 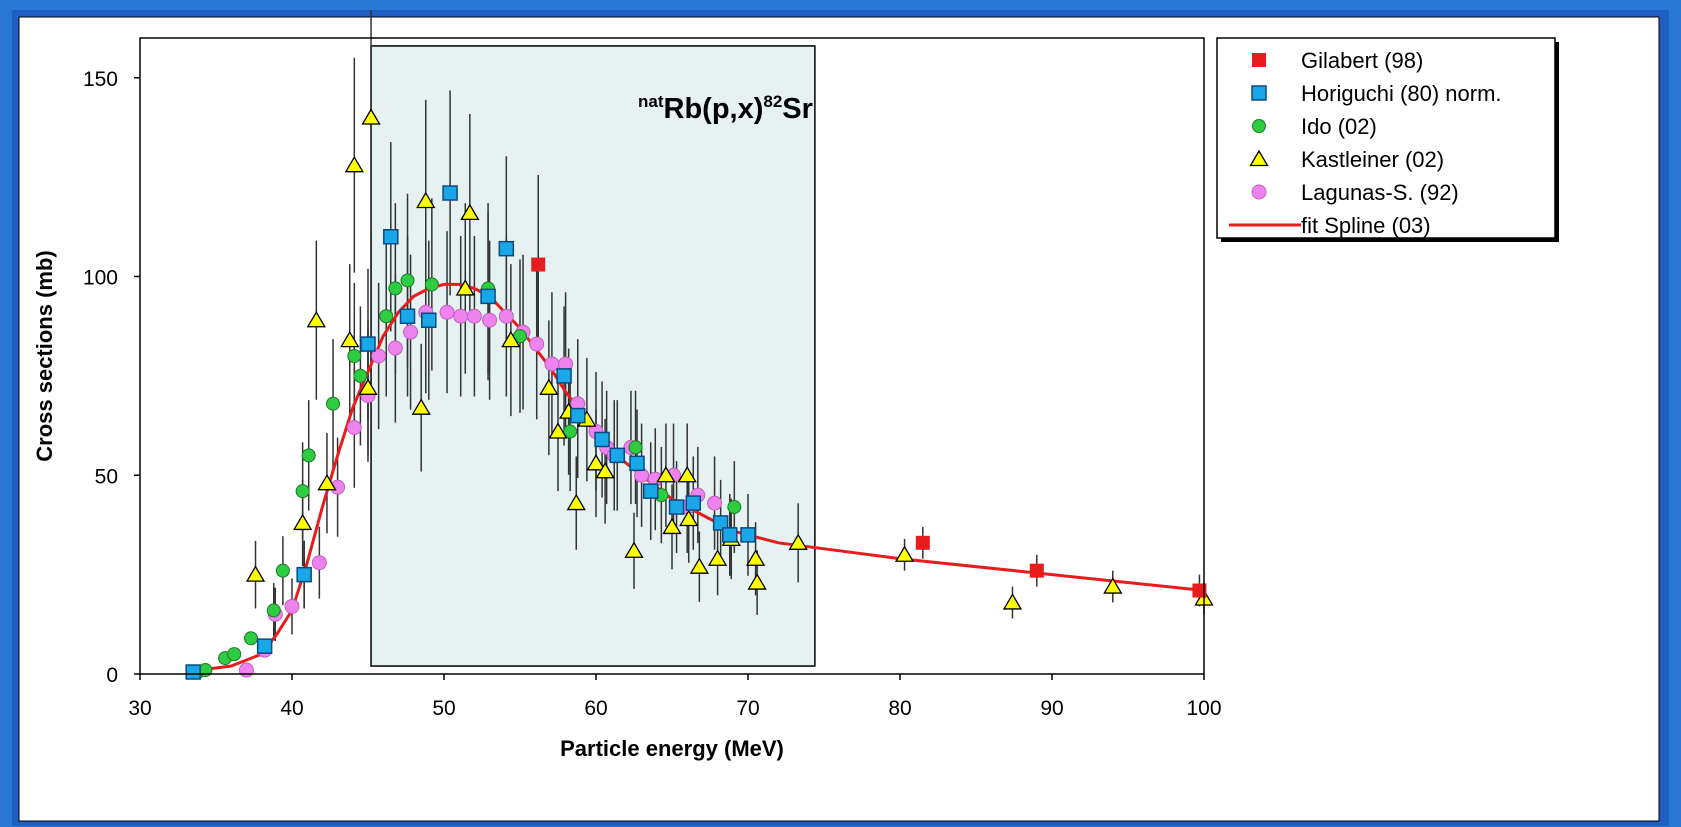 What do you see at coordinates (899, 708) in the screenshot?
I see `x-tick-label: 80` at bounding box center [899, 708].